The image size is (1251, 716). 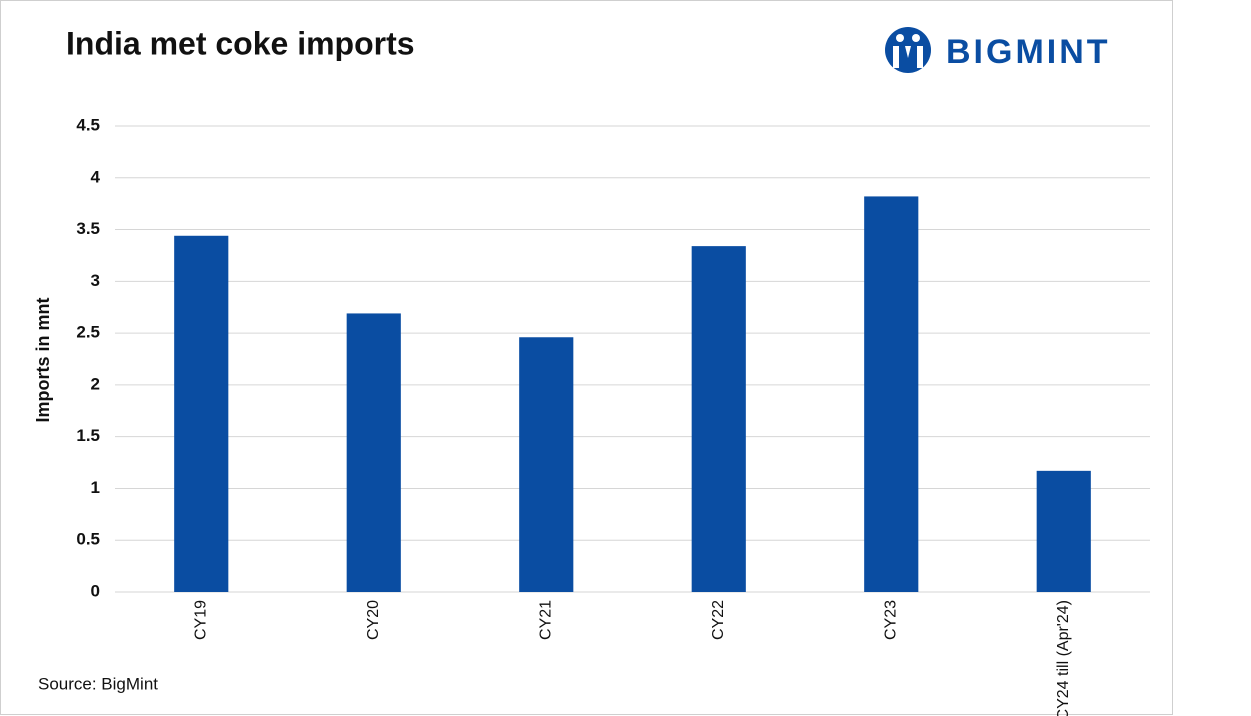 What do you see at coordinates (95, 590) in the screenshot?
I see `y-tick-label: 0` at bounding box center [95, 590].